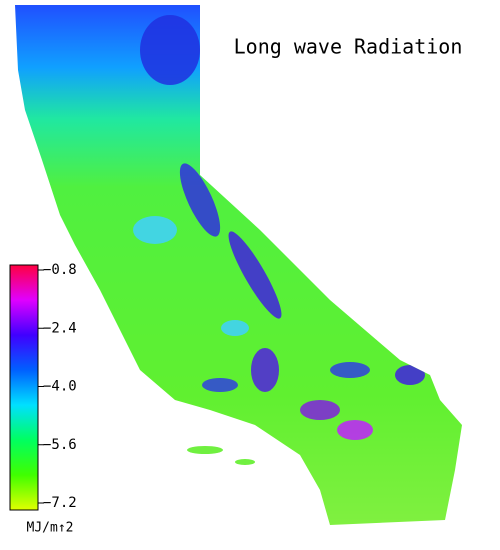 The height and width of the screenshot is (550, 500). I want to click on colorbar-tick-label: −2.4, so click(60, 328).